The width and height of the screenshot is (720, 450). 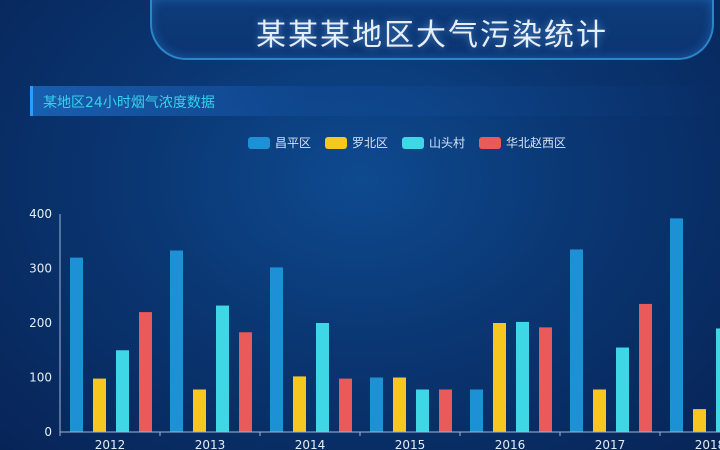 What do you see at coordinates (370, 143) in the screenshot?
I see `legend-label: 罗北区` at bounding box center [370, 143].